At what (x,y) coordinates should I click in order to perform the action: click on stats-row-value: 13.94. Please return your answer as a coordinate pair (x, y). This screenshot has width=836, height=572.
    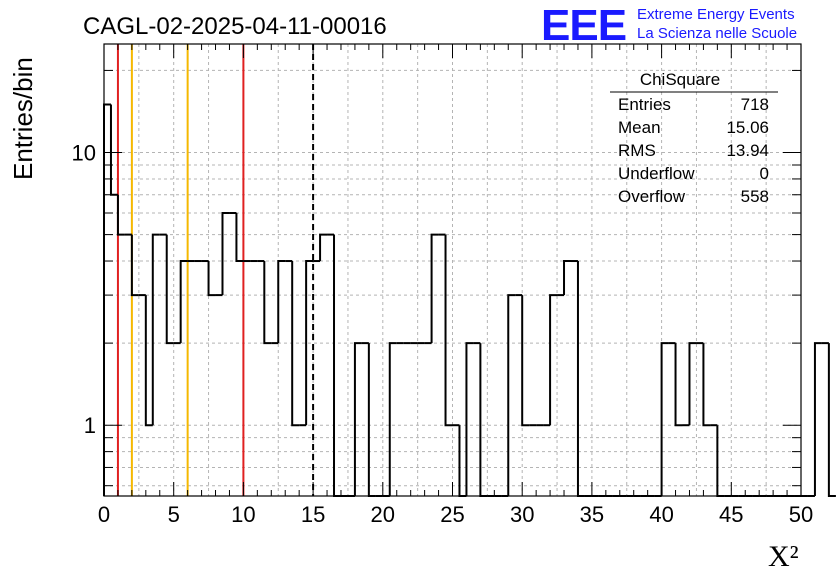
    Looking at the image, I should click on (747, 150).